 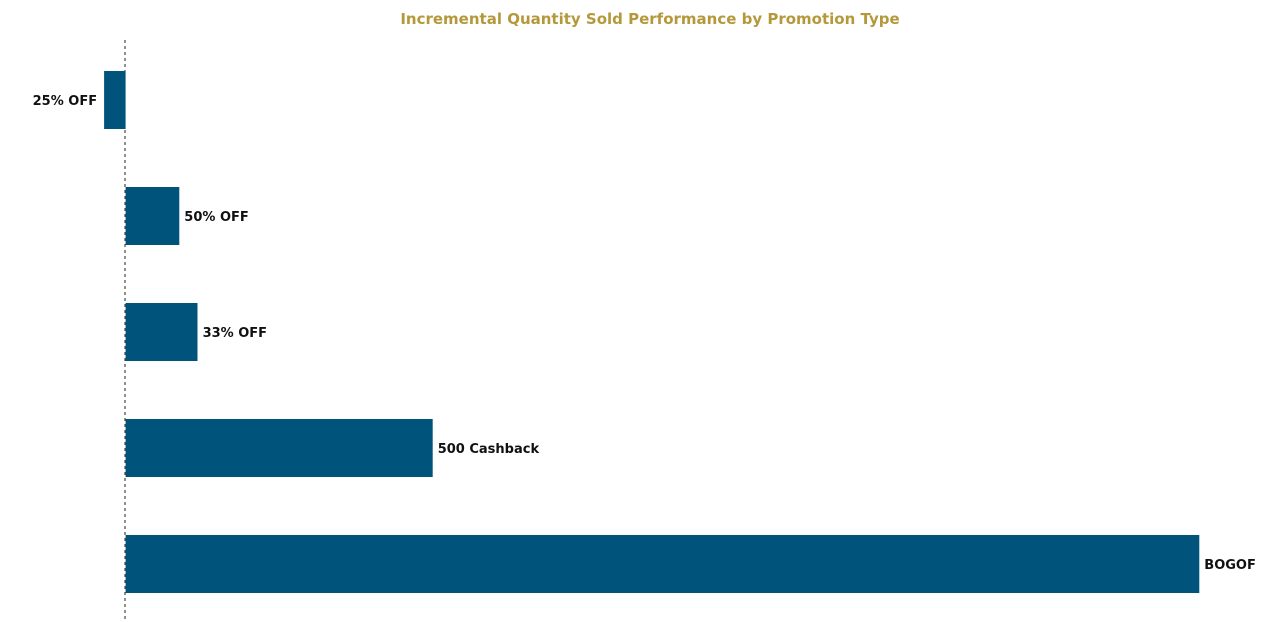 I want to click on bar-33-off, so click(x=161, y=332).